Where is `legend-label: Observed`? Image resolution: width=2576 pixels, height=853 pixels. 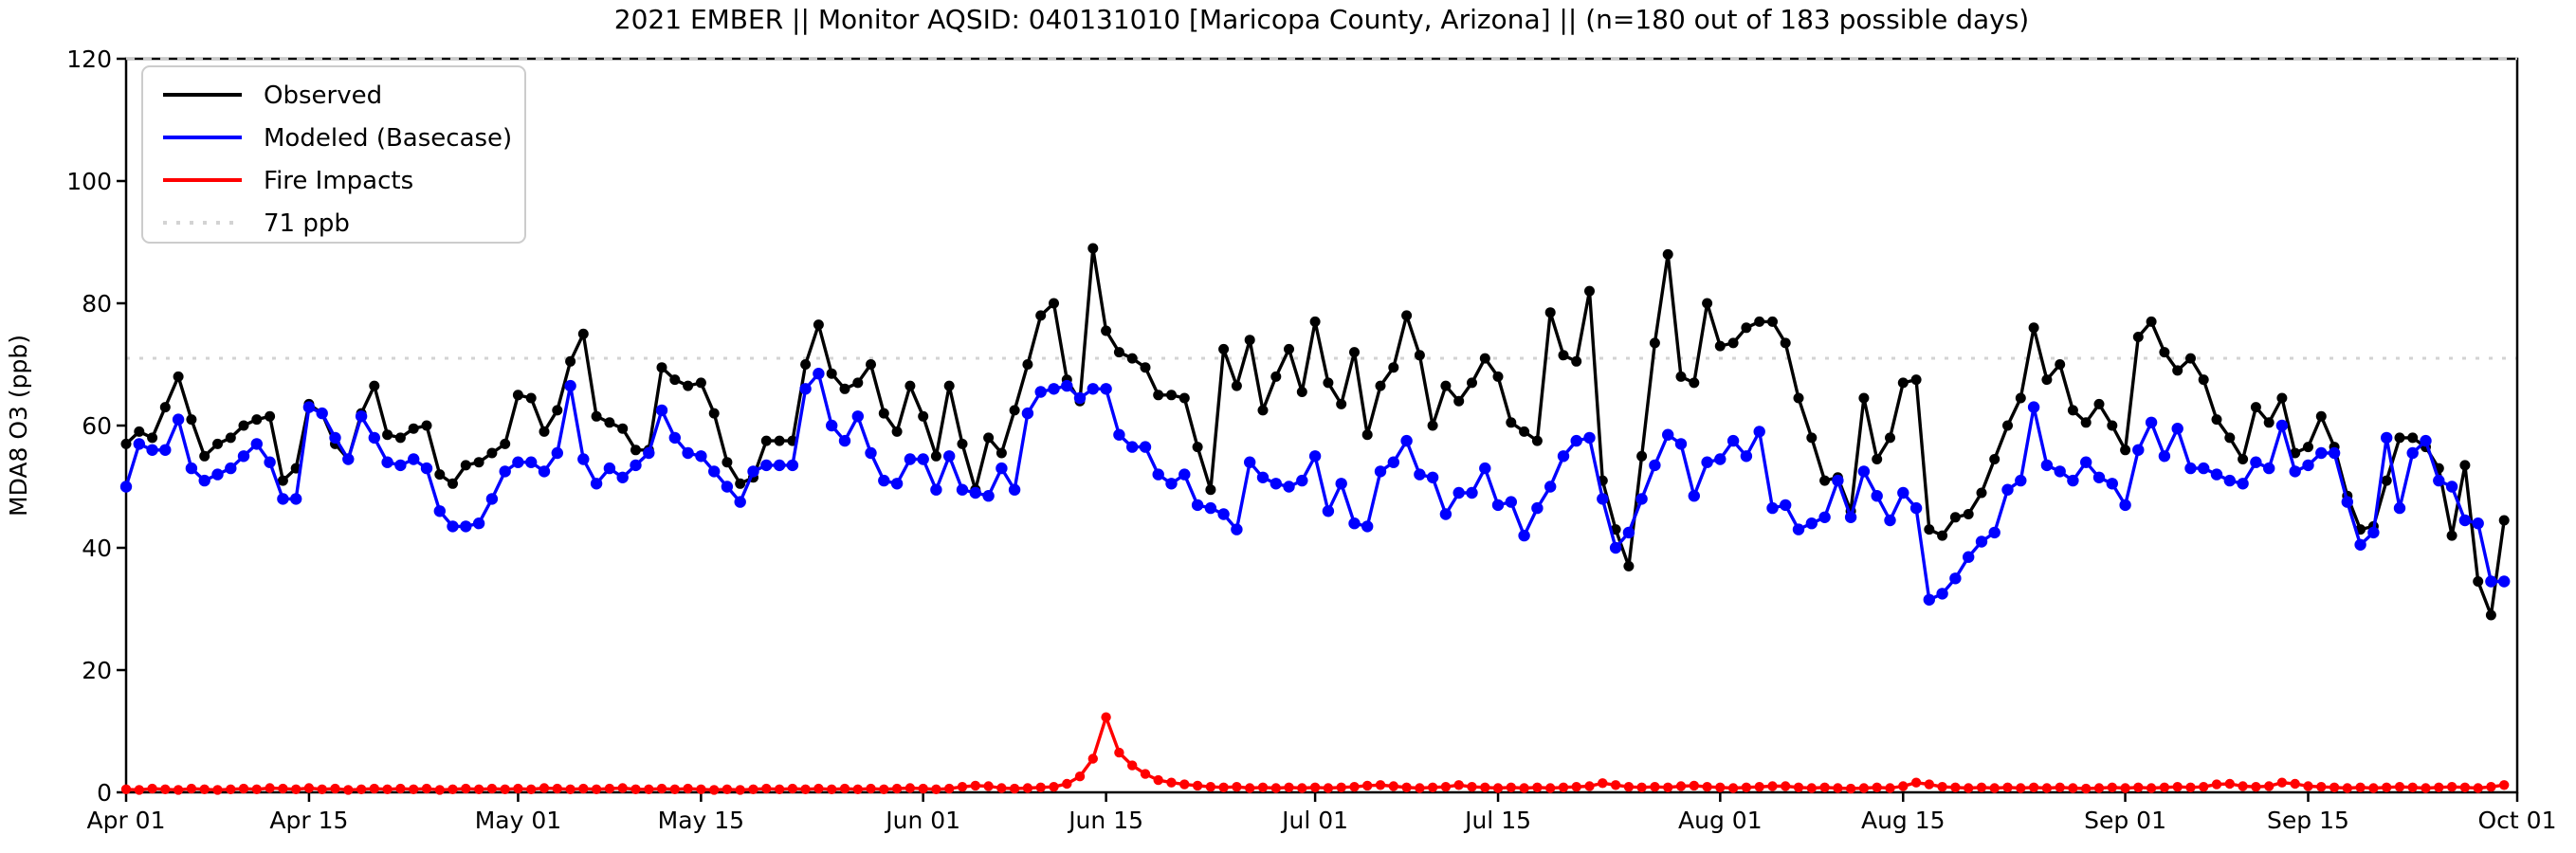
legend-label: Observed is located at coordinates (323, 96).